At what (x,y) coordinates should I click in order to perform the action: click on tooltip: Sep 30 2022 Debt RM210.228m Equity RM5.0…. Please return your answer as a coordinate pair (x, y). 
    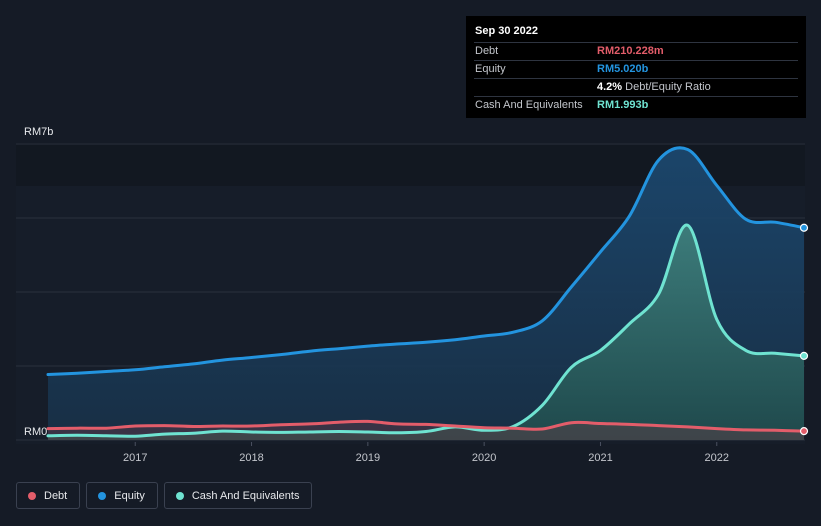
    Looking at the image, I should click on (636, 67).